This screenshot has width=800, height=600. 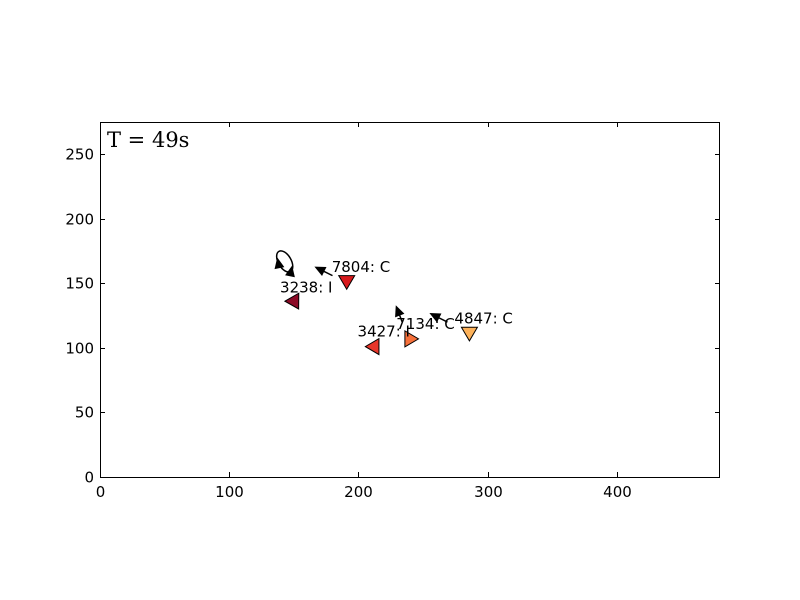 What do you see at coordinates (381, 294) in the screenshot?
I see `velocity-arrows` at bounding box center [381, 294].